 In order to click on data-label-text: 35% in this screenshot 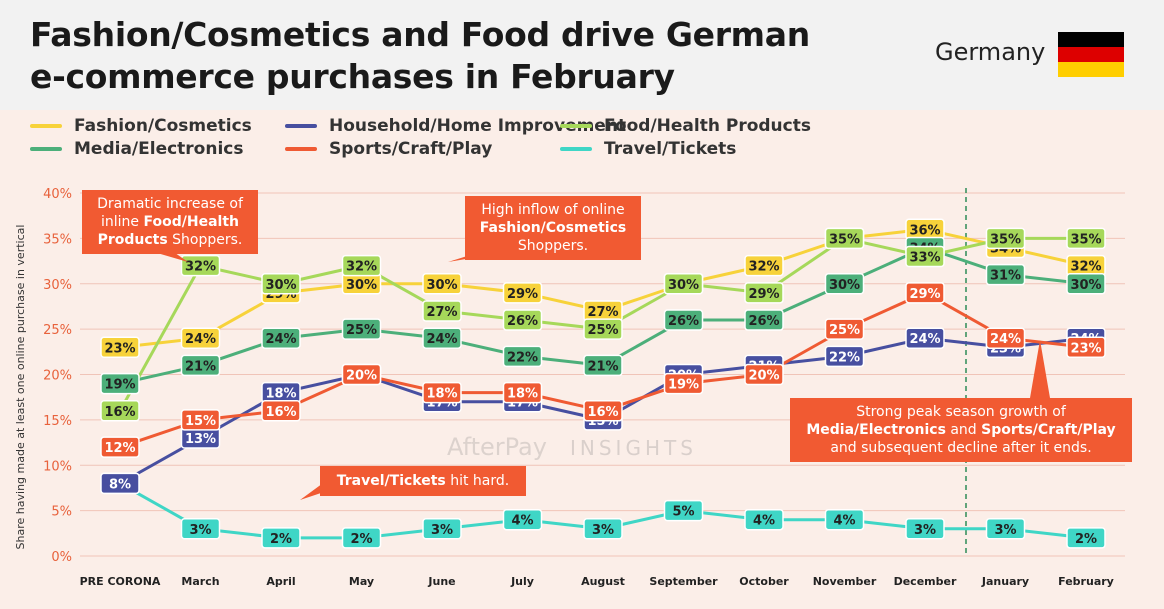, I will do `click(1085, 239)`.